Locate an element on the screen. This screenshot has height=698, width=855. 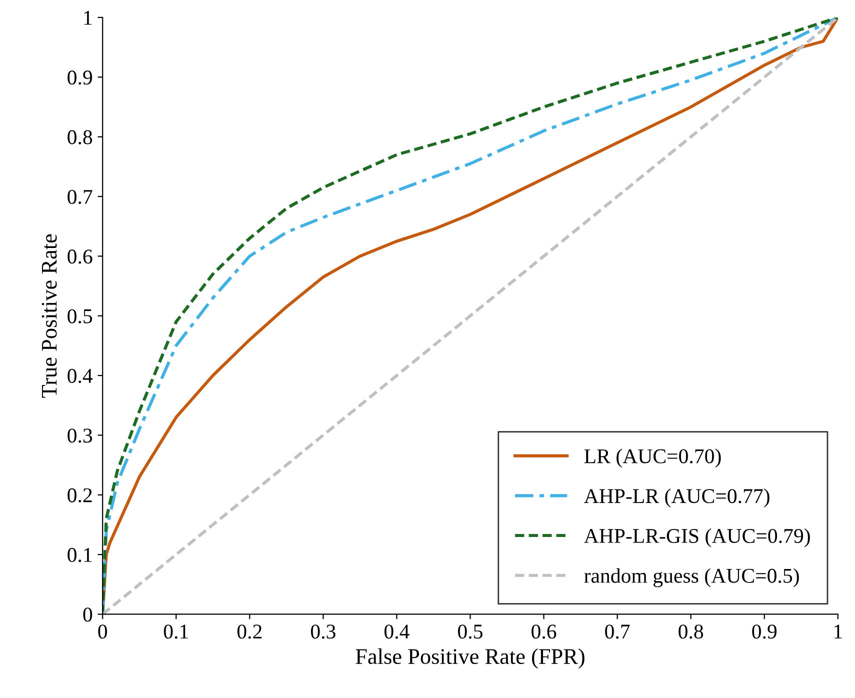
y-tick-label: 0.3 is located at coordinates (80, 435).